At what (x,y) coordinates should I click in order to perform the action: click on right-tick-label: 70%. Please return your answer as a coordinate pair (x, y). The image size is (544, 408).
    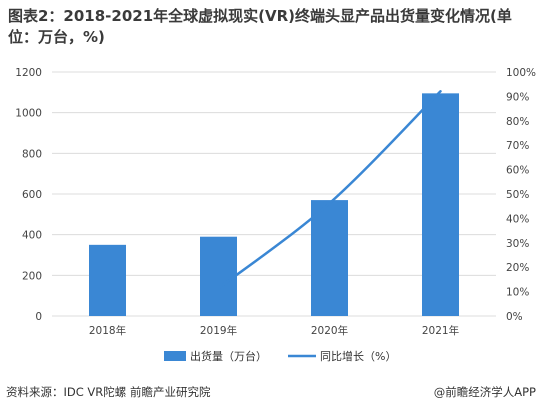
    Looking at the image, I should click on (517, 146).